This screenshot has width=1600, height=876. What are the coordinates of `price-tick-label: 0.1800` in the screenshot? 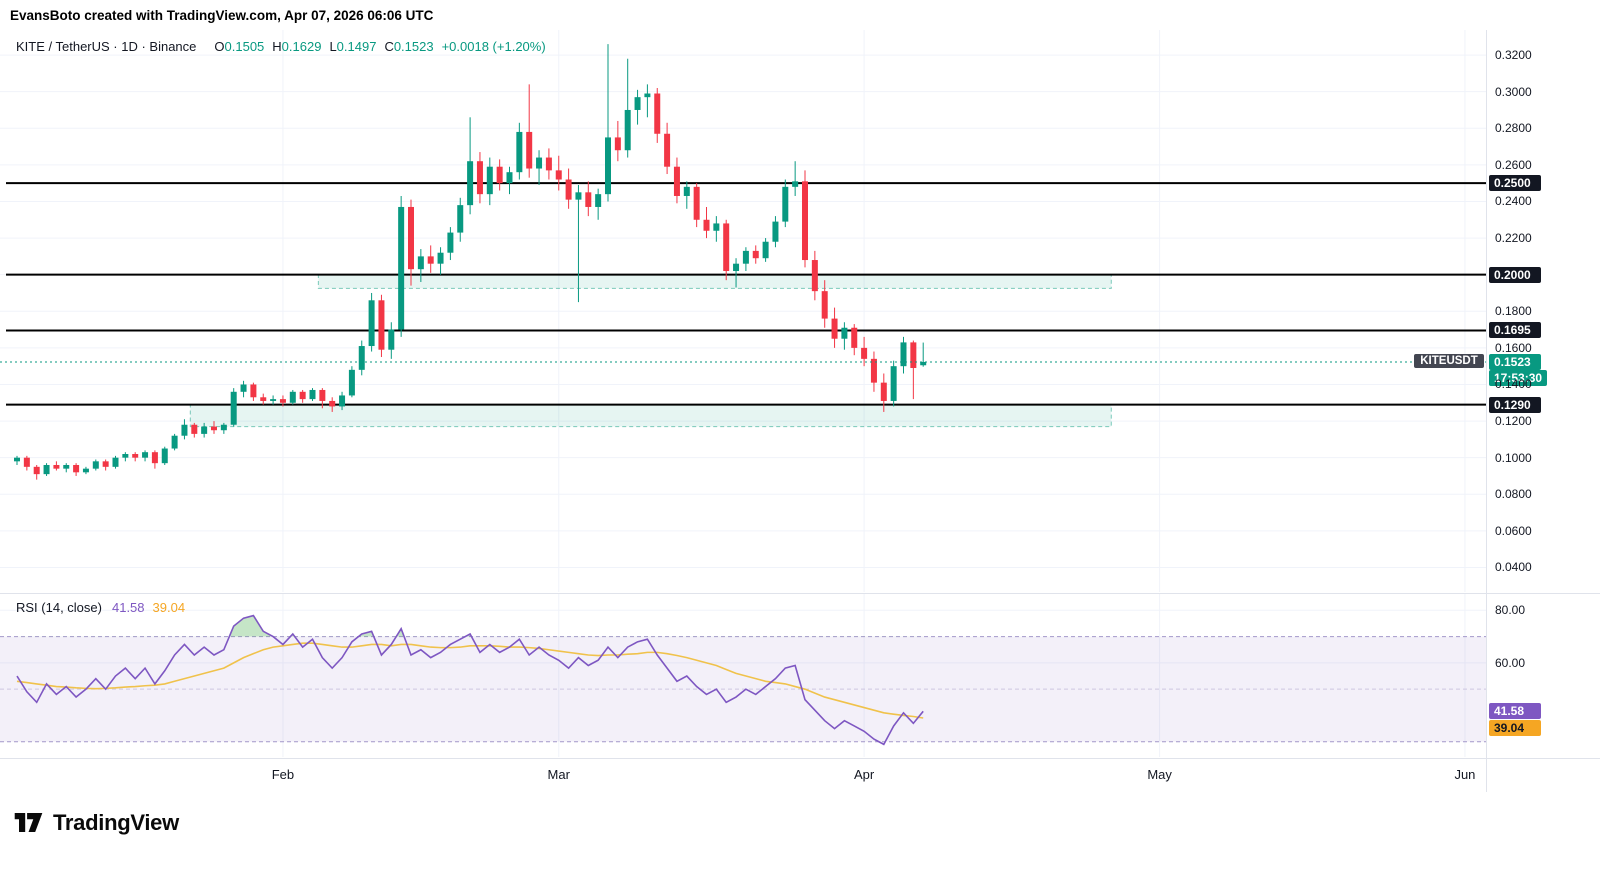 It's located at (1513, 311).